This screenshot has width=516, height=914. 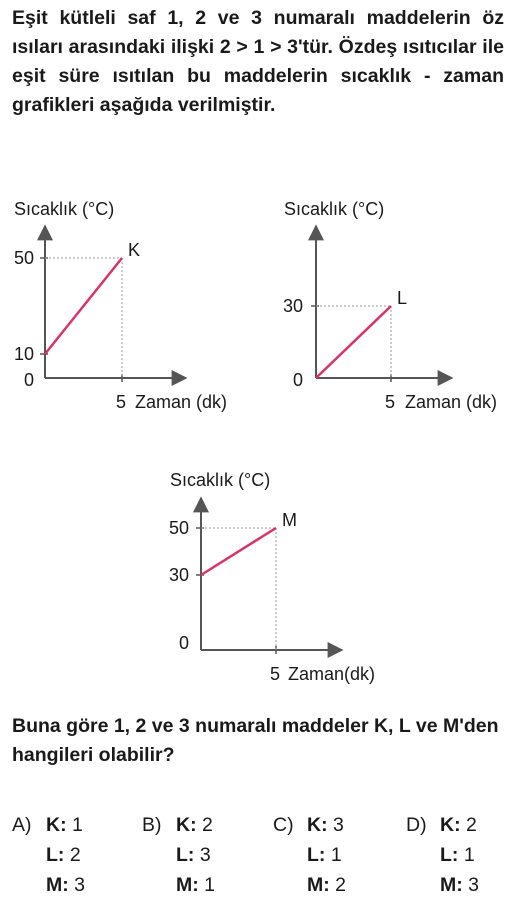 I want to click on option-d: D) K: 2 L: 1 M: 3, so click(x=442, y=855).